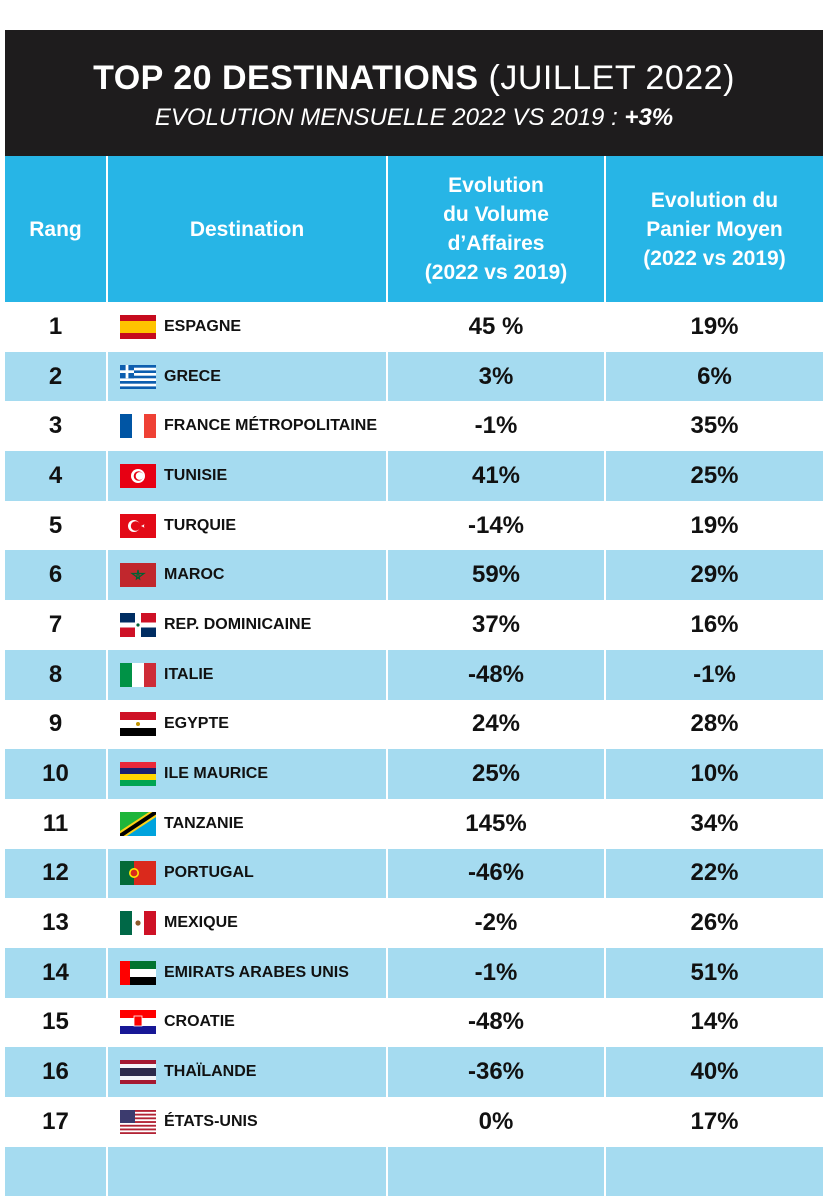 The image size is (840, 1196). I want to click on column-header-destination: Destination, so click(246, 229).